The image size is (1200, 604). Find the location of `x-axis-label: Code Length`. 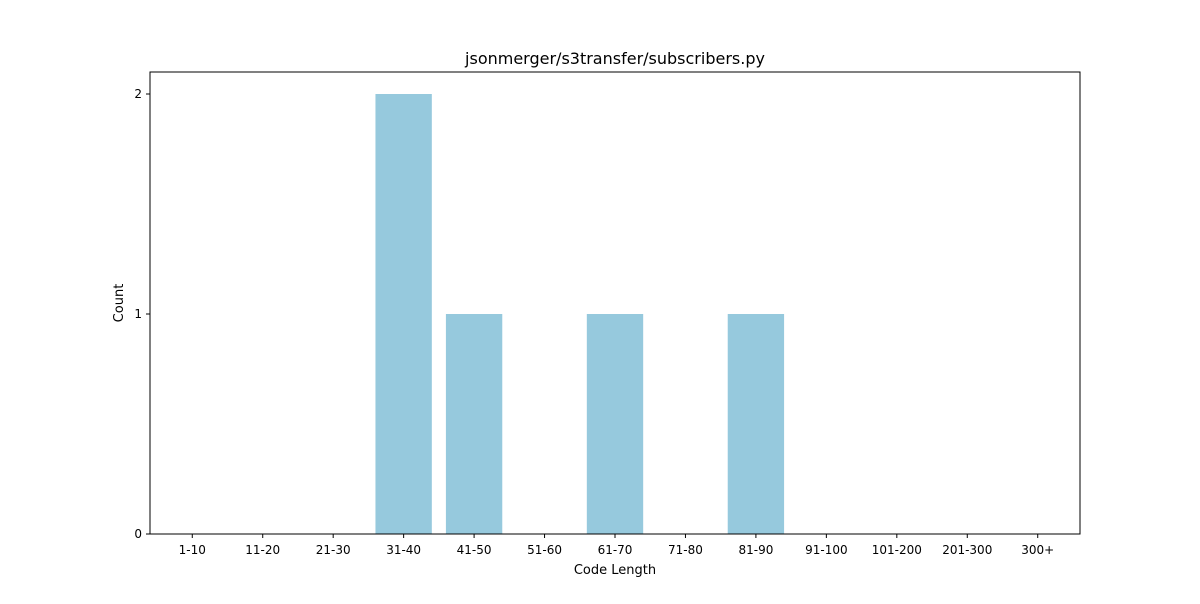

x-axis-label: Code Length is located at coordinates (615, 570).